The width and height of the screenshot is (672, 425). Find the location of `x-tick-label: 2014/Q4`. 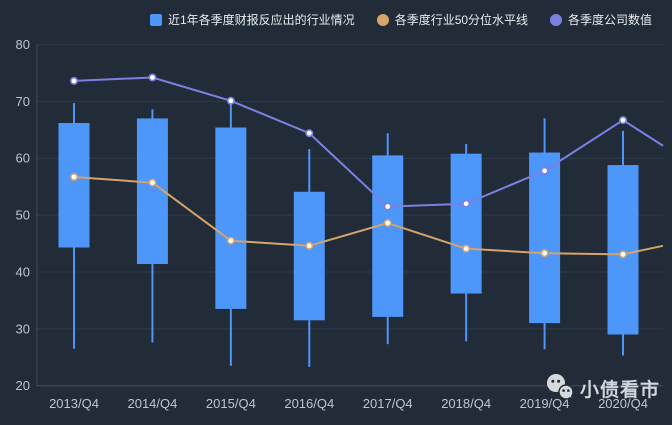

x-tick-label: 2014/Q4 is located at coordinates (152, 403).